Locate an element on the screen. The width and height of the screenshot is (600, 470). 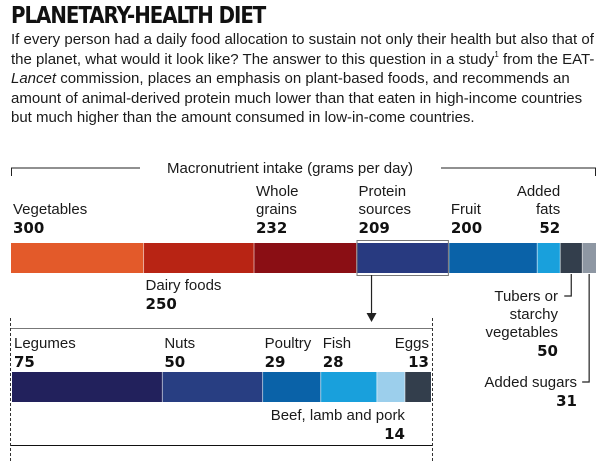
bar-segment-legumes is located at coordinates (87, 387).